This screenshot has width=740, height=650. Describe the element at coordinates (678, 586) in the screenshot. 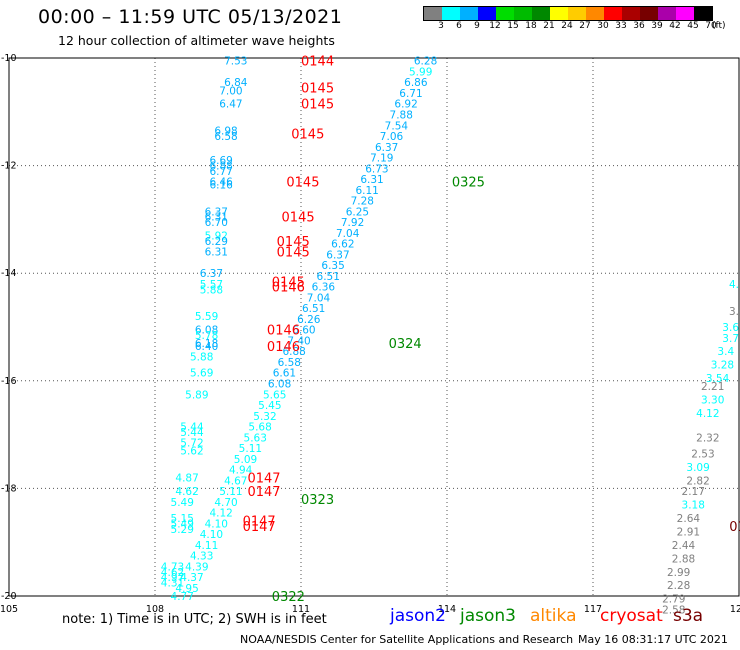

I see `data-point-s3a: 2.28` at that location.